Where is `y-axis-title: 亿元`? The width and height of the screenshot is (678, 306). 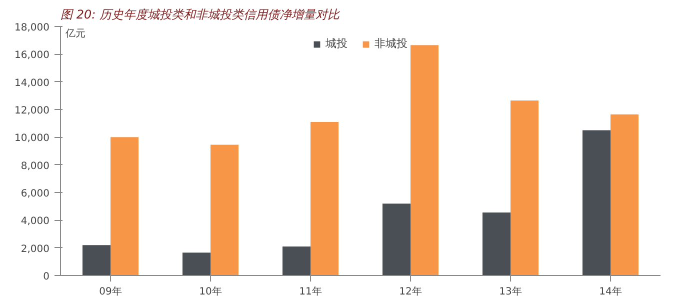
y-axis-title: 亿元 is located at coordinates (75, 34).